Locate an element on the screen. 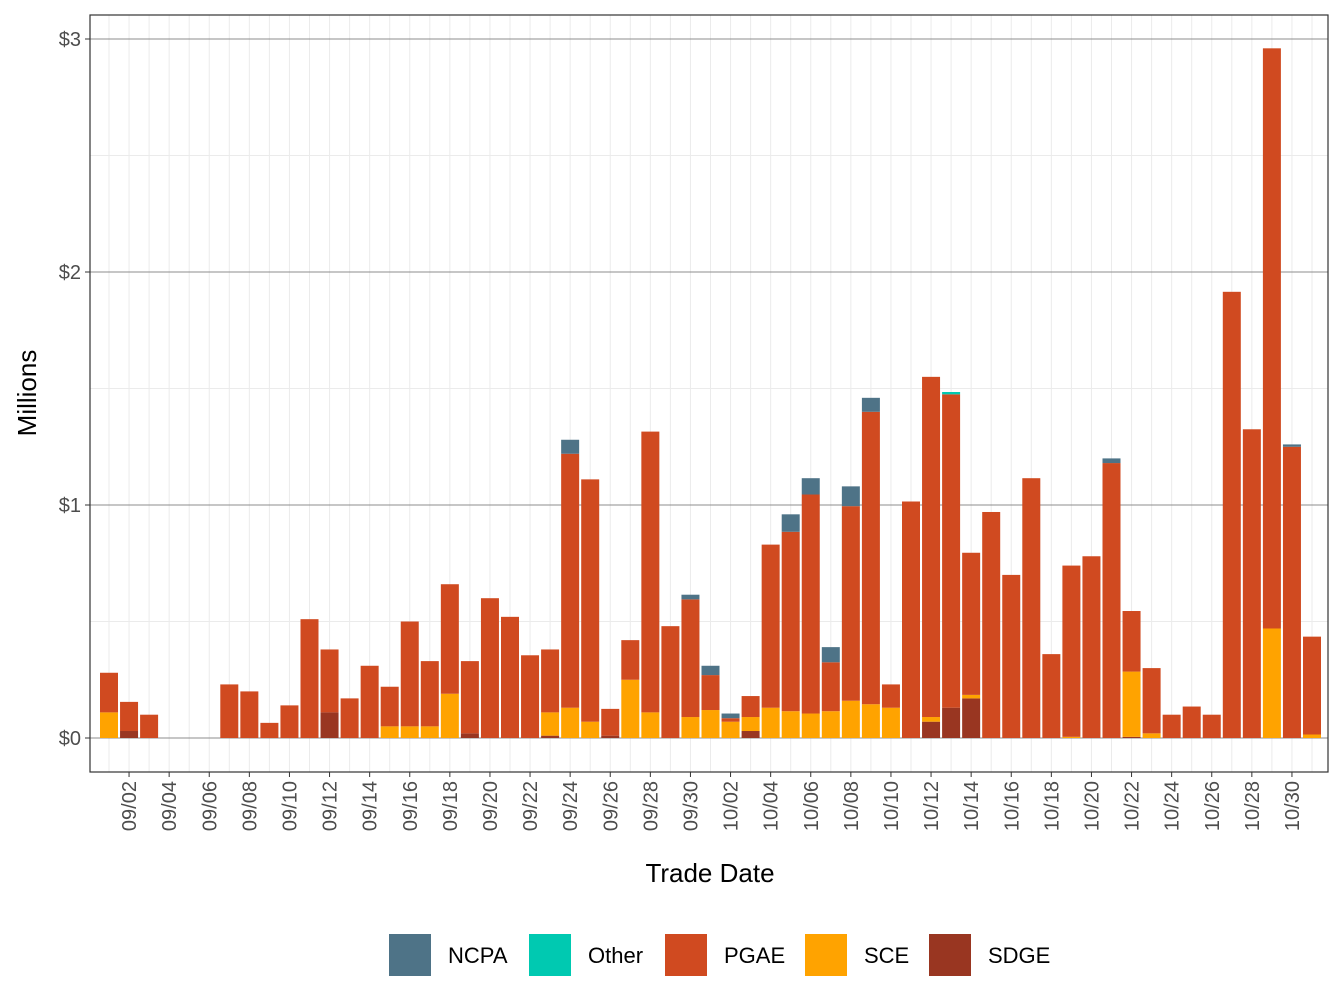 The height and width of the screenshot is (1008, 1344). x-tick-label: 10/02 is located at coordinates (732, 806).